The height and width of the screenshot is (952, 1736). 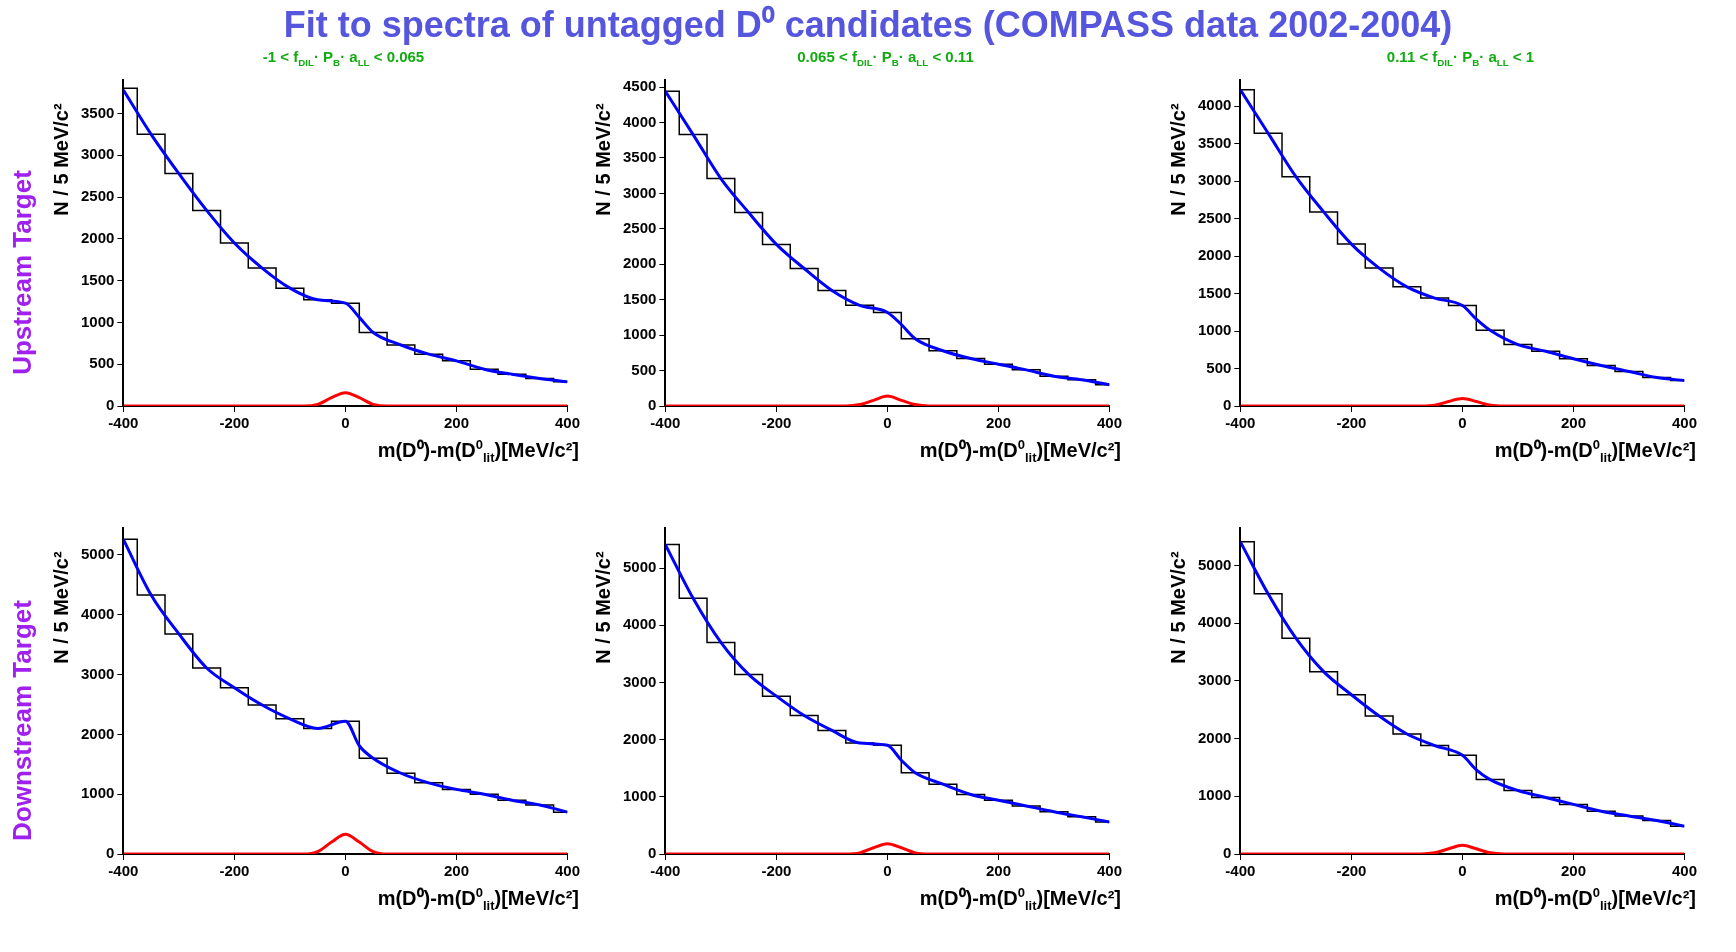 I want to click on y-tick-label: 4500, so click(x=639, y=86).